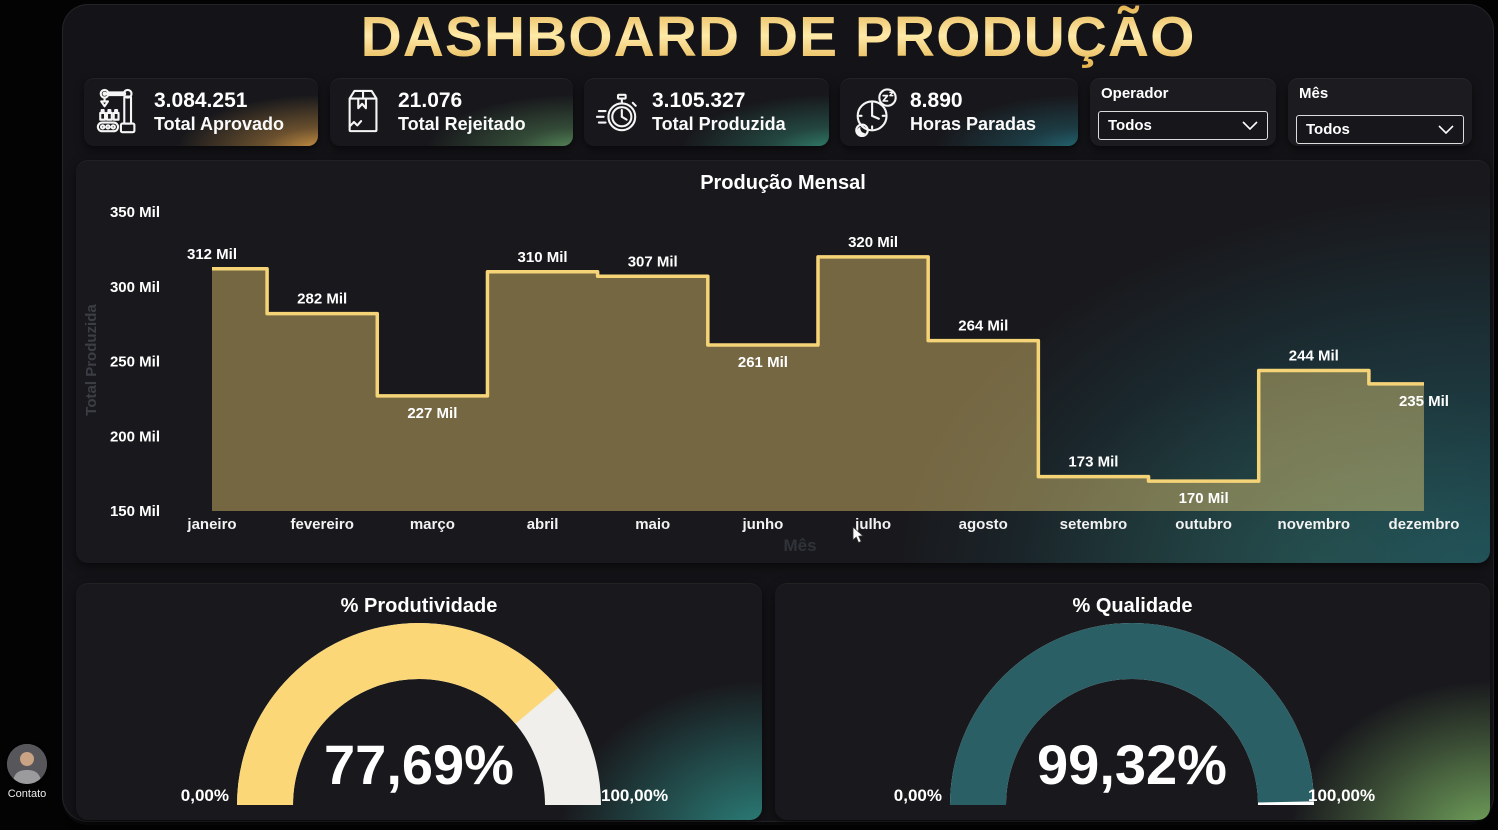  Describe the element at coordinates (135, 362) in the screenshot. I see `svg-text: 250 Mil` at that location.